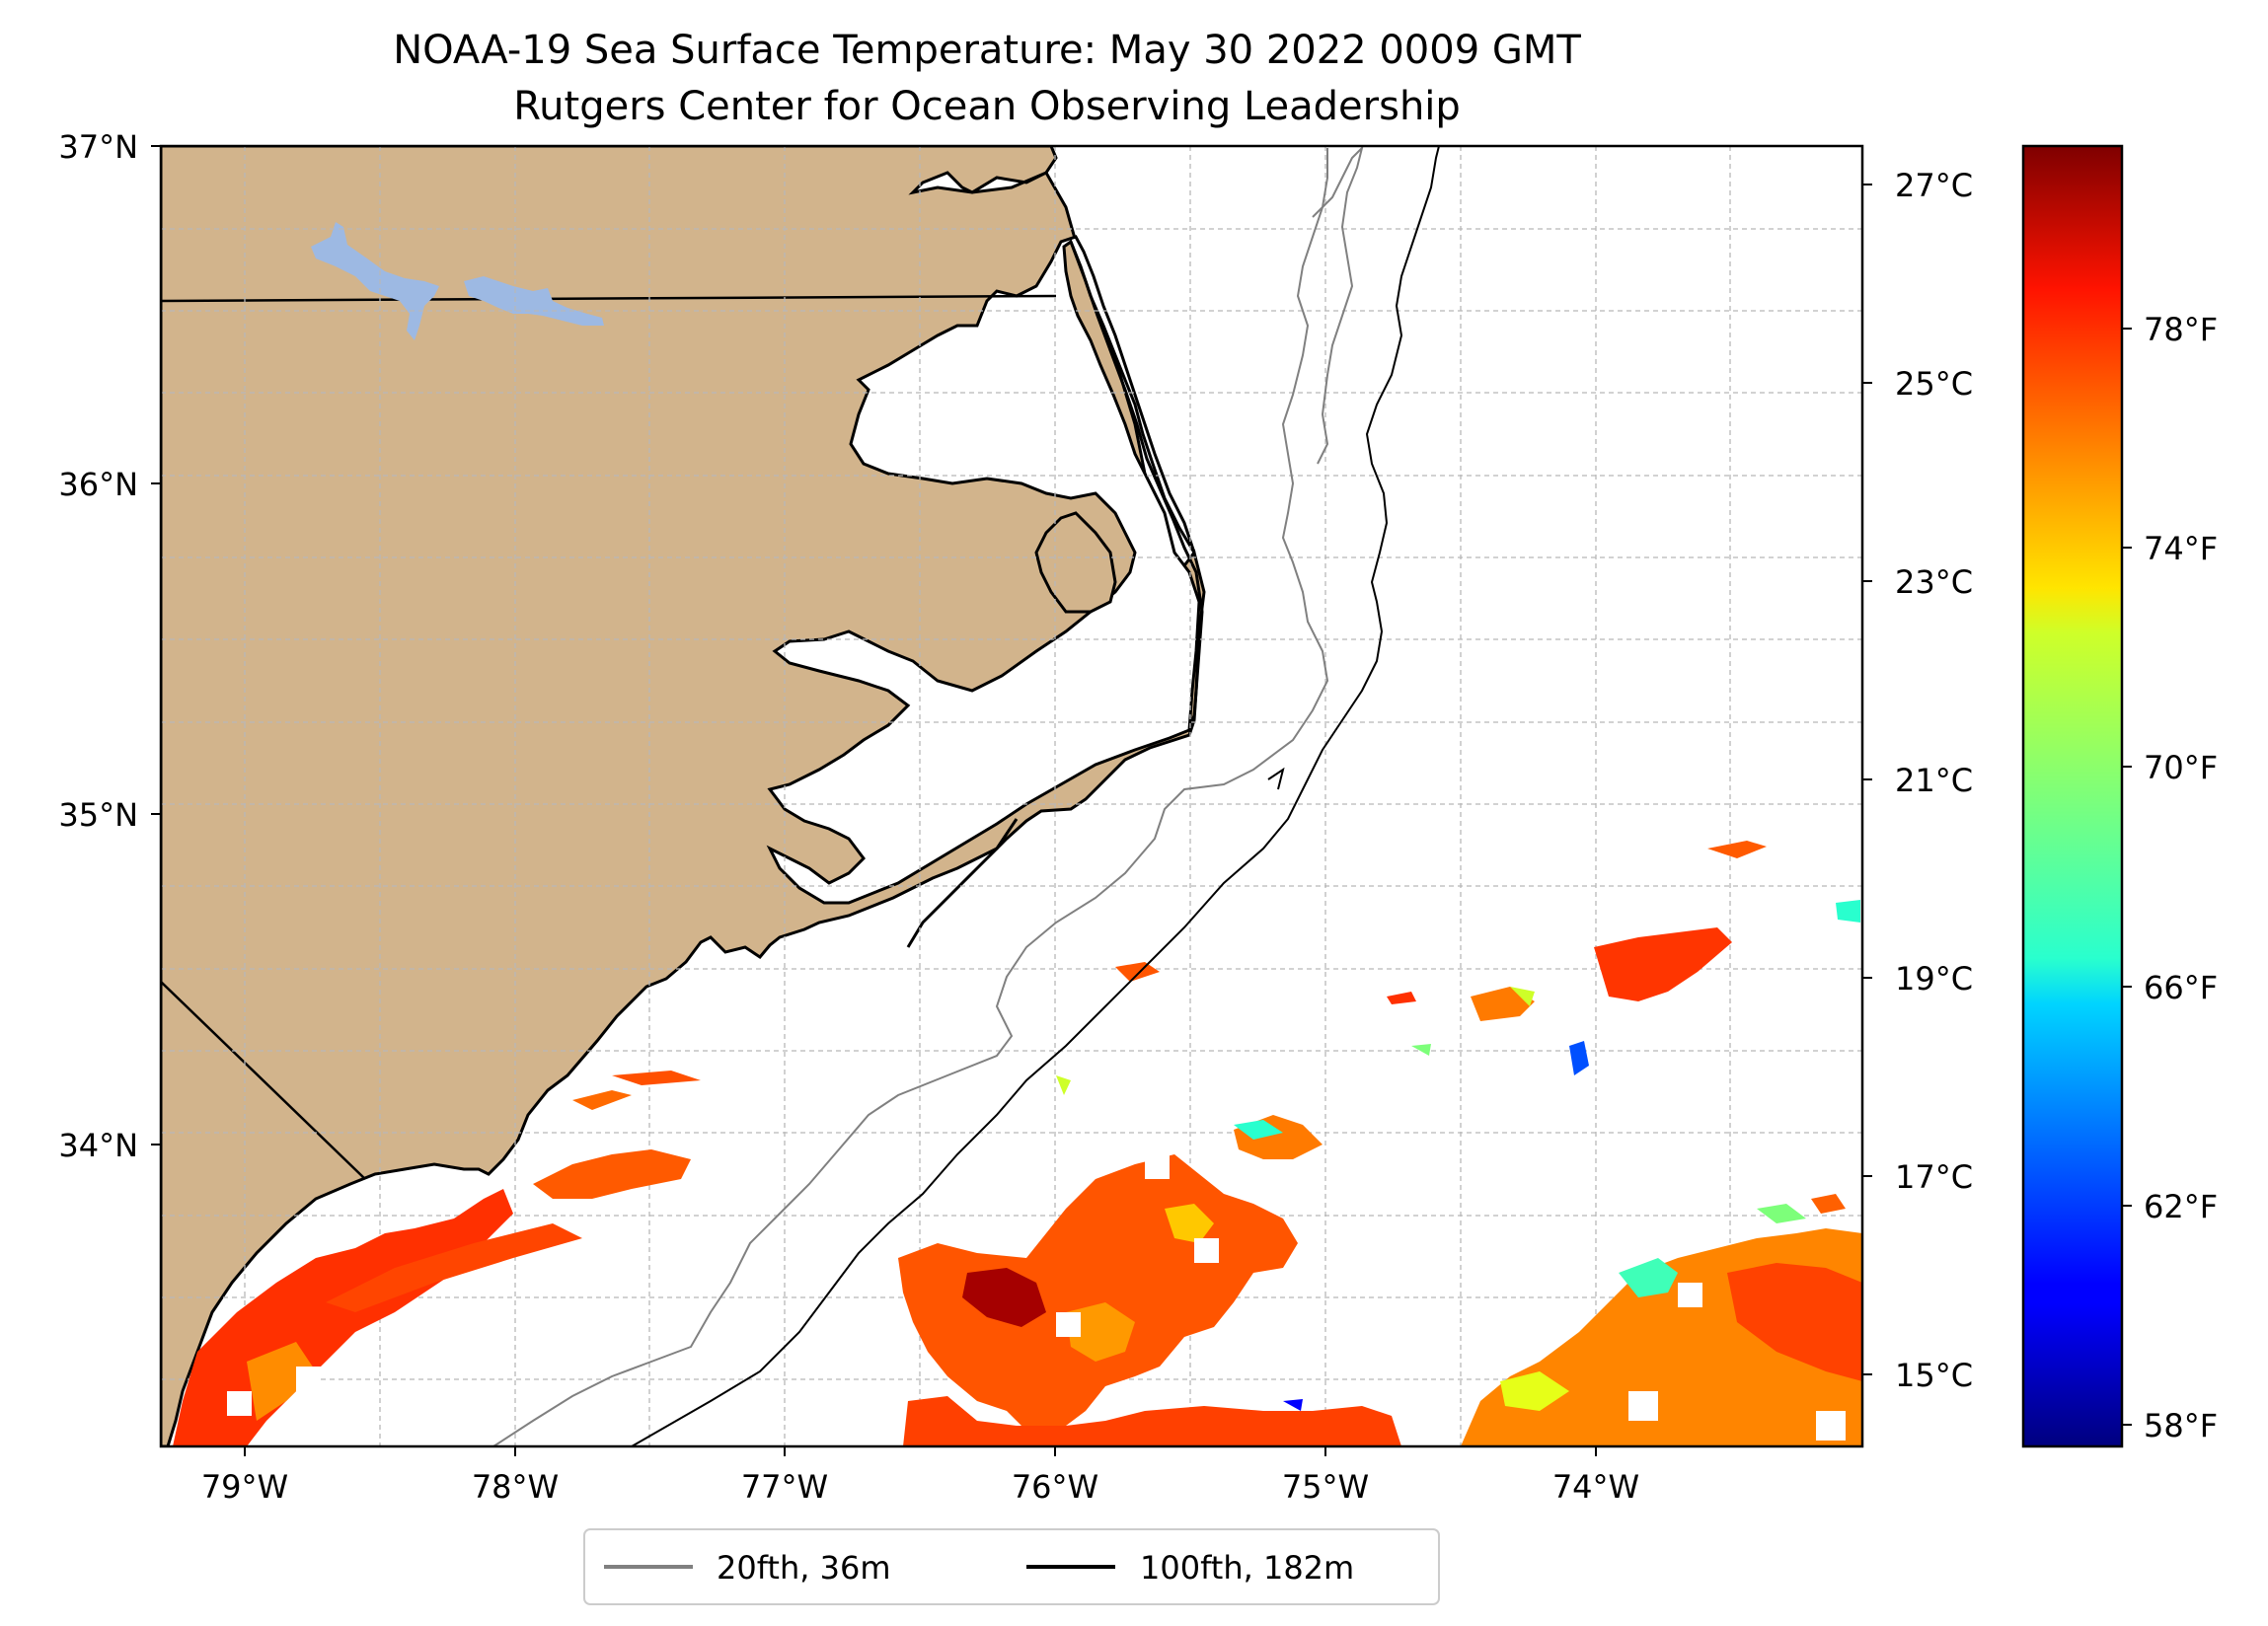  Describe the element at coordinates (1848, 911) in the screenshot. I see `sst-patch-east-cyan` at that location.